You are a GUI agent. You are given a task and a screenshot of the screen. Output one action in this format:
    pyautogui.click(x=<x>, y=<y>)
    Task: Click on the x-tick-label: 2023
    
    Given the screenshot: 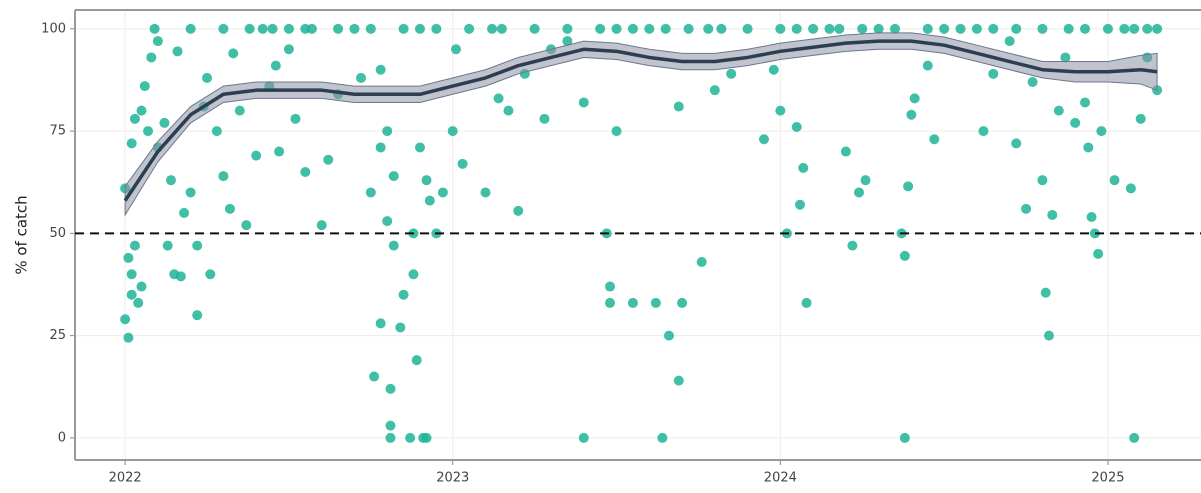 What is the action you would take?
    pyautogui.click(x=452, y=478)
    